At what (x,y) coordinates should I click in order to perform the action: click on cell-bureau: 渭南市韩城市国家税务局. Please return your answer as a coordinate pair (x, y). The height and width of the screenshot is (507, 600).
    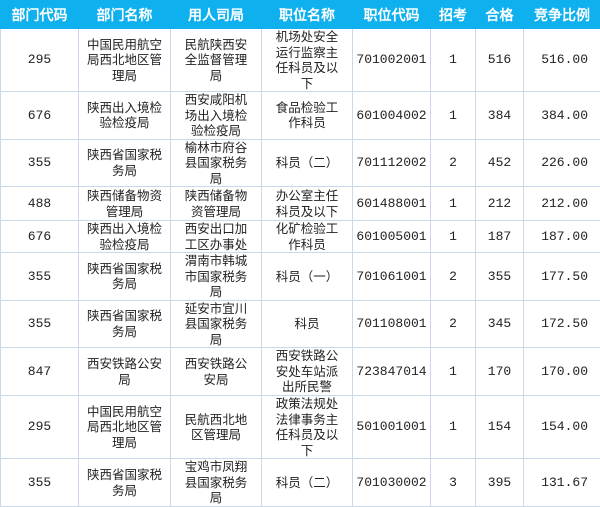
    Looking at the image, I should click on (216, 277).